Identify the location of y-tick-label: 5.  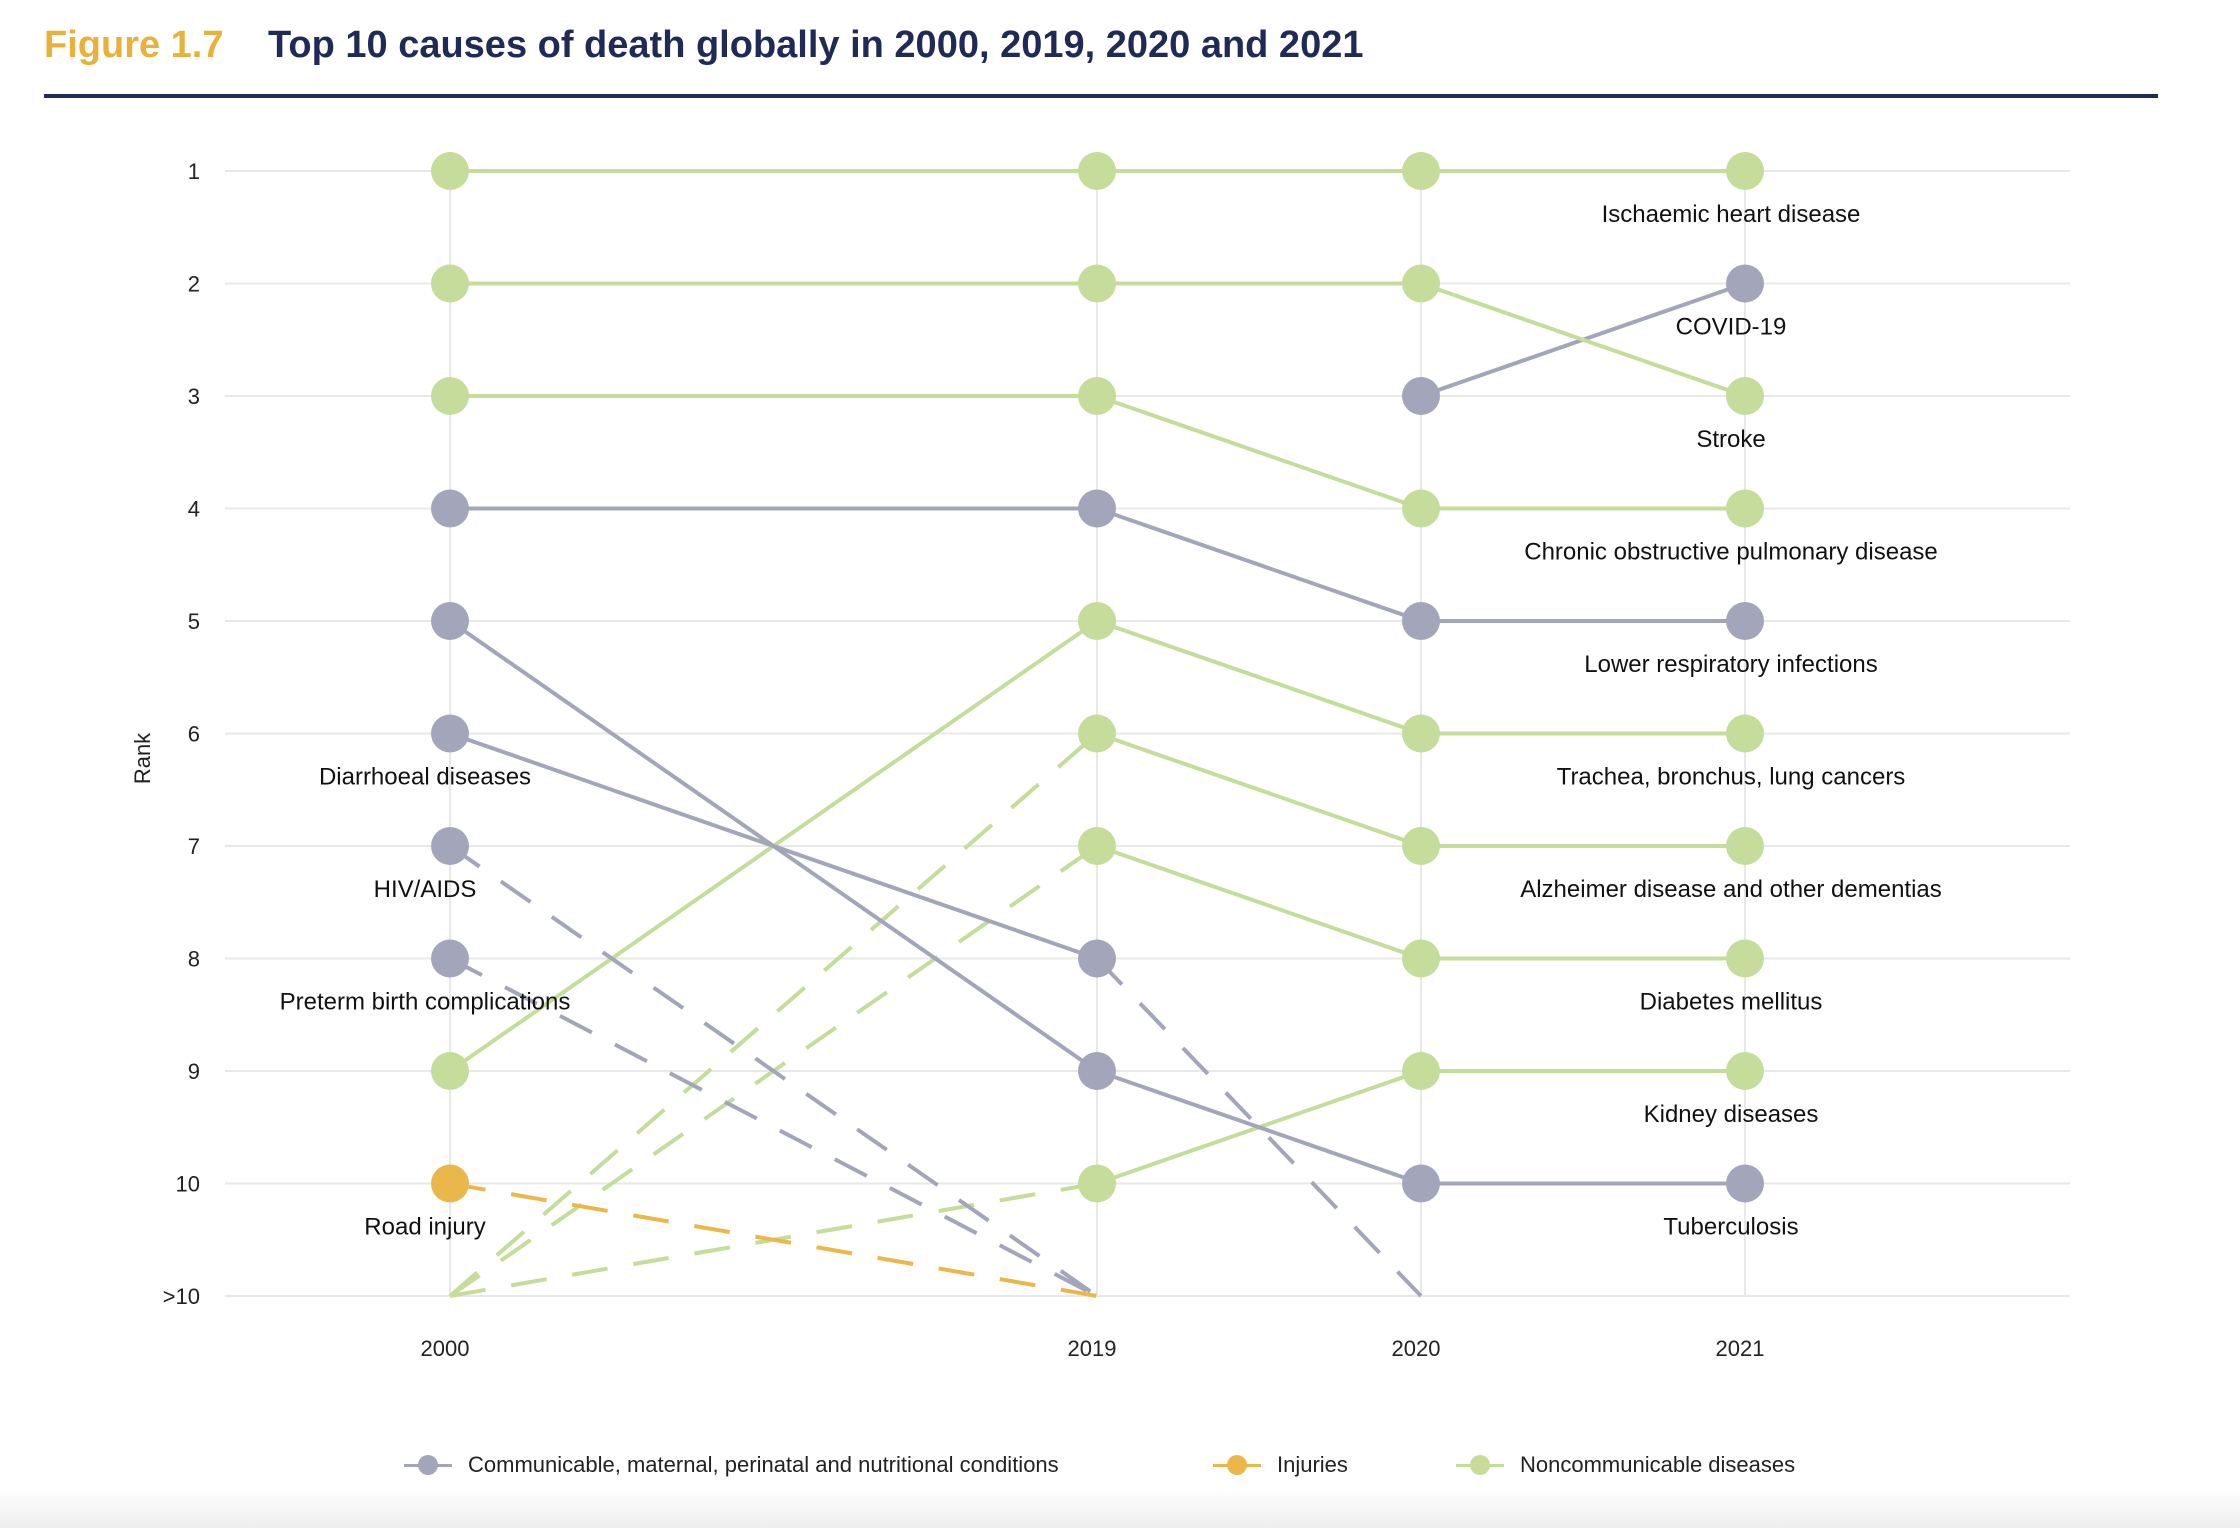
(194, 621).